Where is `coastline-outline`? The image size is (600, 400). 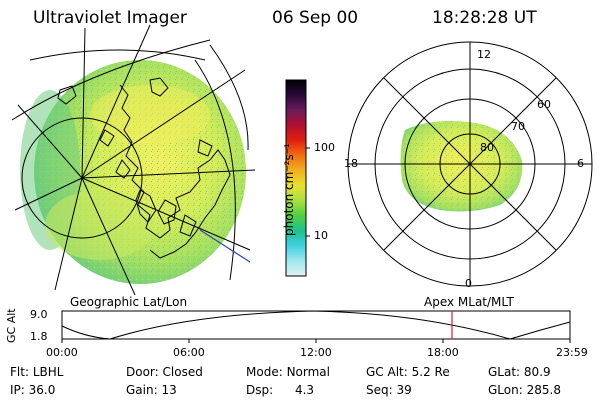 coastline-outline is located at coordinates (144, 168).